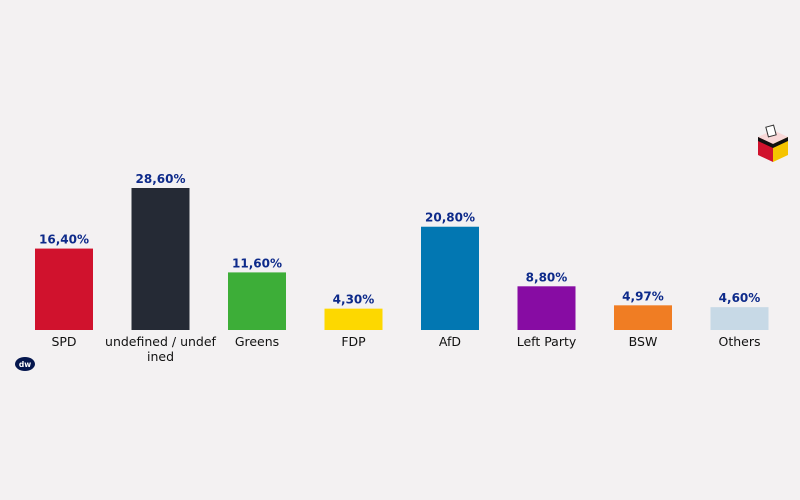  I want to click on category-label-7: Others, so click(739, 341).